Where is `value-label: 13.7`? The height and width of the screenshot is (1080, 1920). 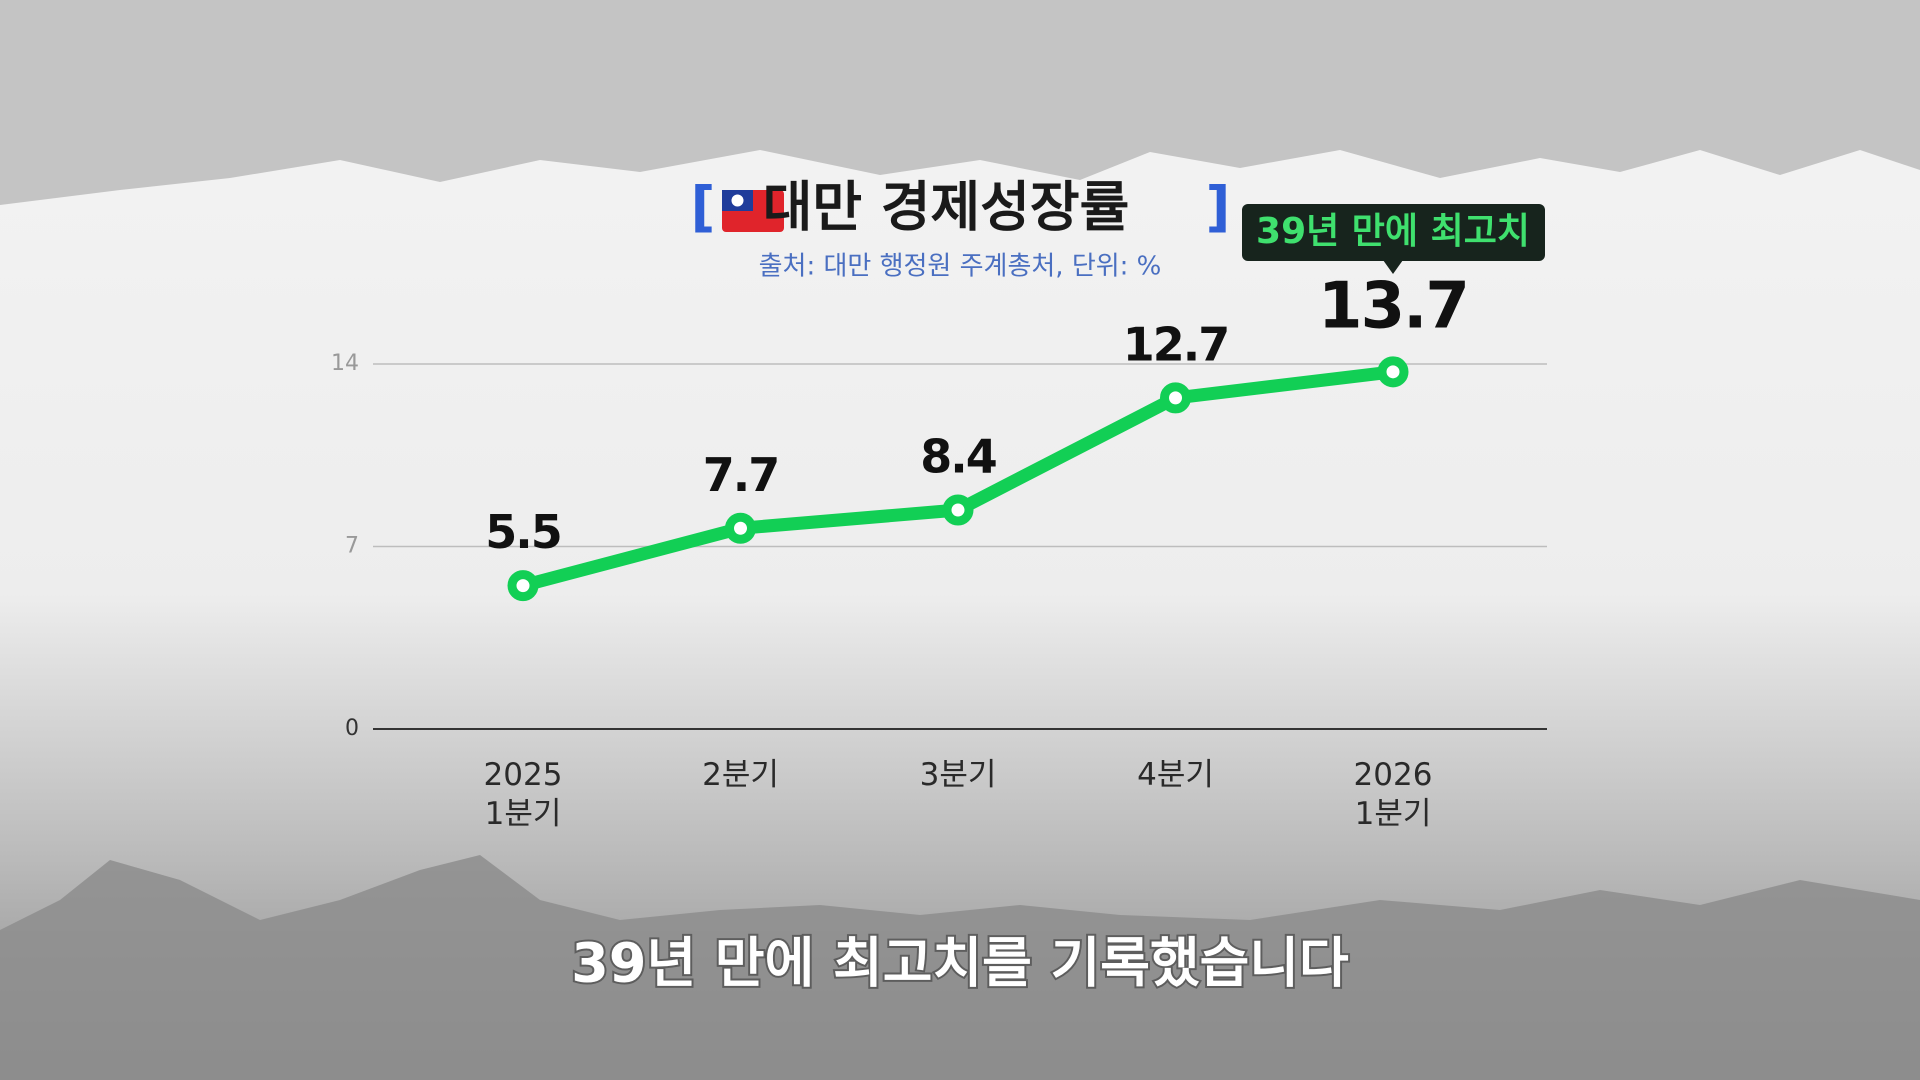
value-label: 13.7 is located at coordinates (1393, 306).